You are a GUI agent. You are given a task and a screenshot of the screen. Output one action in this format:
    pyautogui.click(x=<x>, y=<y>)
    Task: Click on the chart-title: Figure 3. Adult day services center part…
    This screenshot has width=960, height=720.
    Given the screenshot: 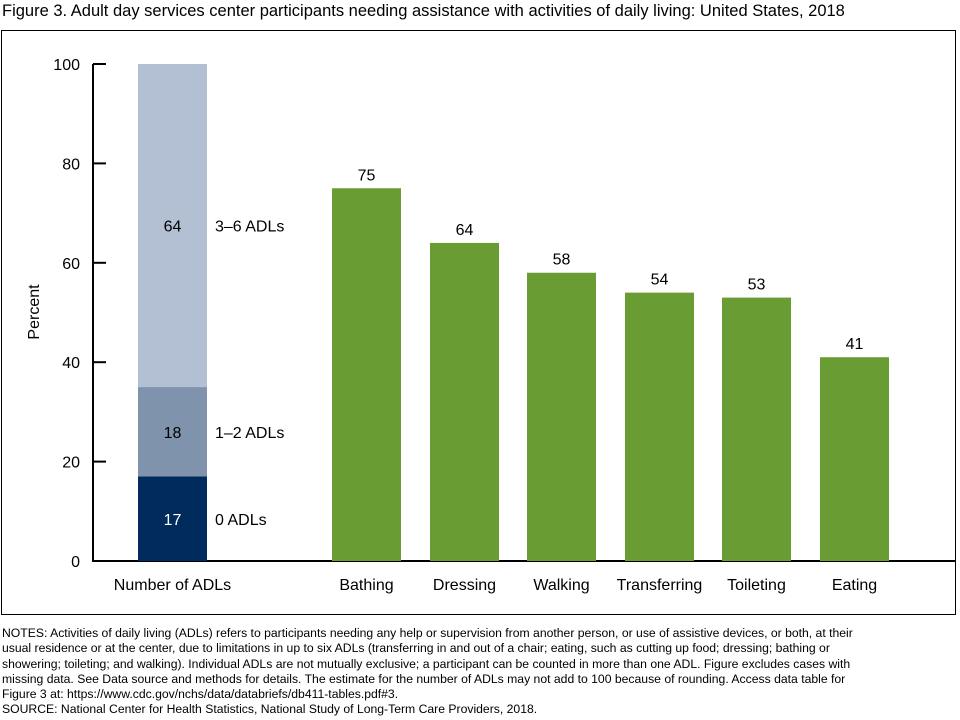 What is the action you would take?
    pyautogui.click(x=423, y=11)
    